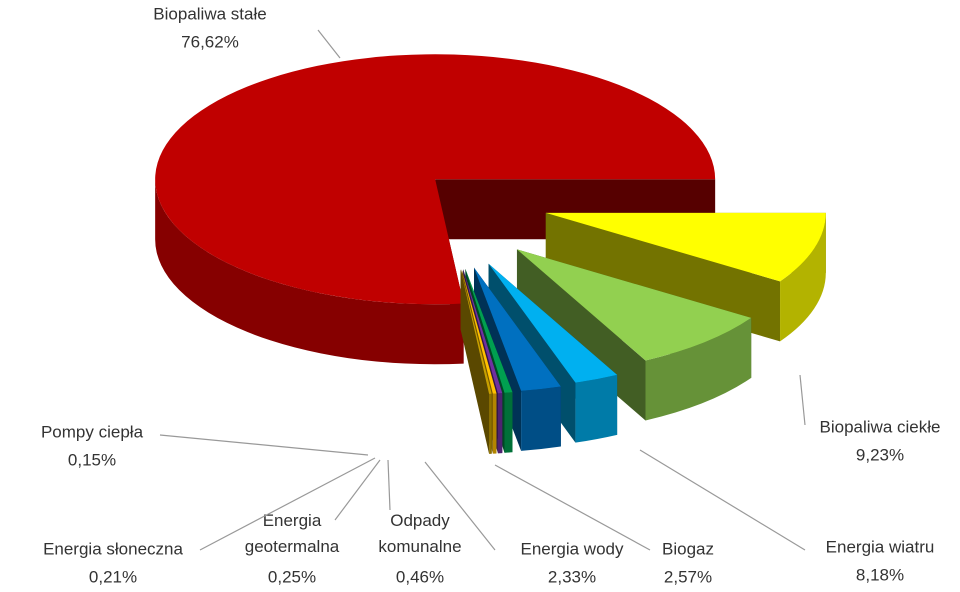  I want to click on slice-wall, so click(475, 361).